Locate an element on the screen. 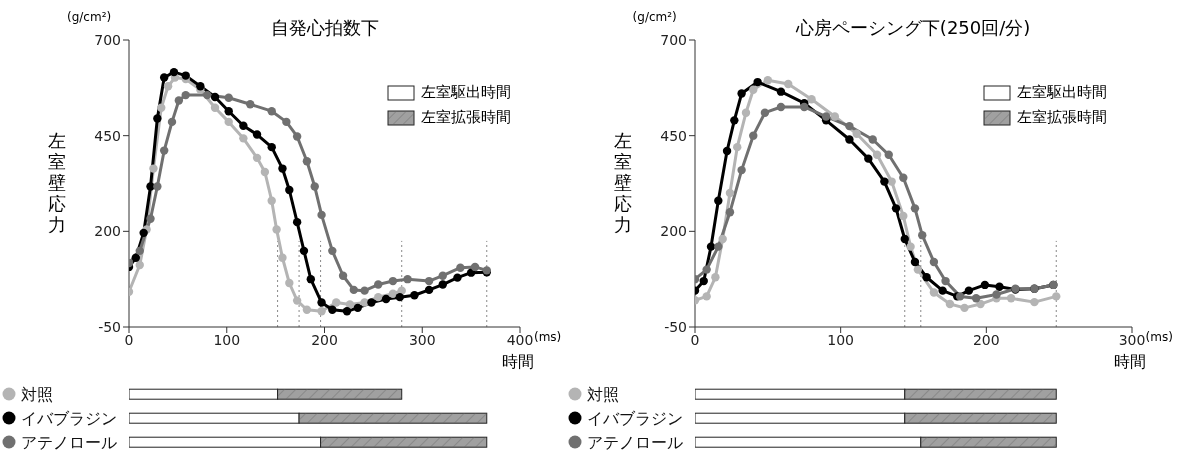  x-tick-label: 300 is located at coordinates (1131, 339).